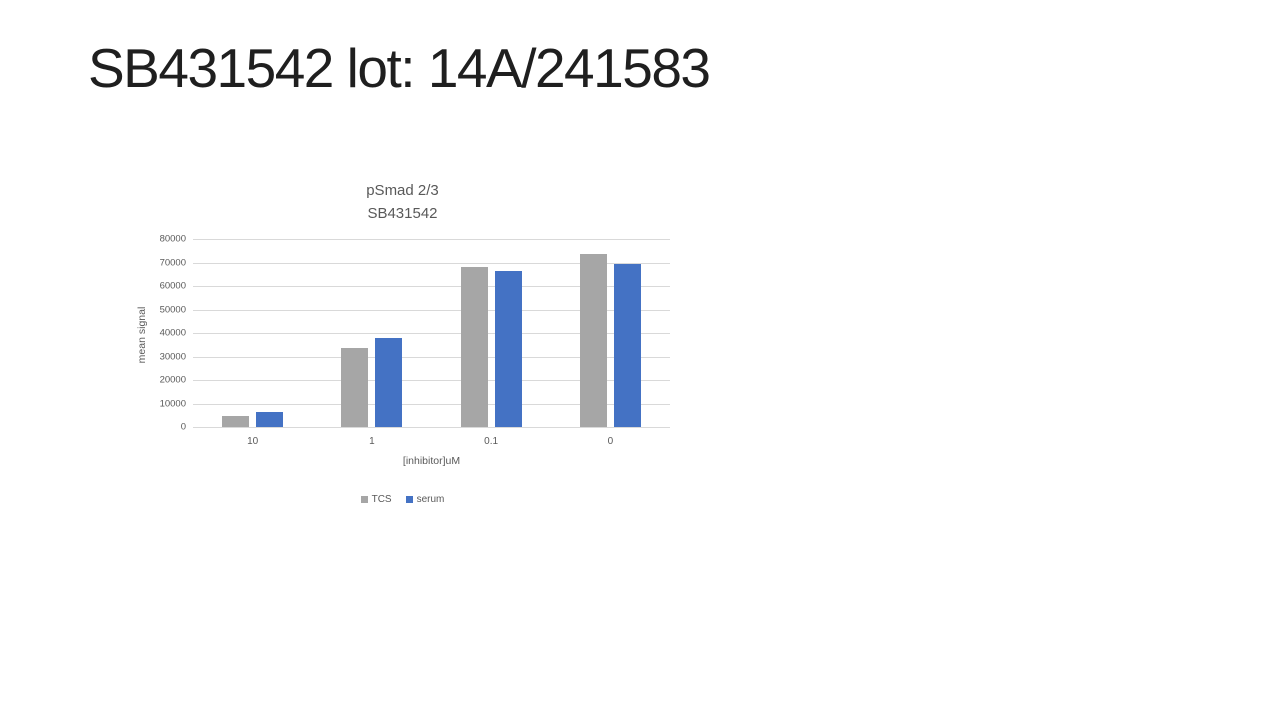  What do you see at coordinates (381, 499) in the screenshot?
I see `legend-label: TCS` at bounding box center [381, 499].